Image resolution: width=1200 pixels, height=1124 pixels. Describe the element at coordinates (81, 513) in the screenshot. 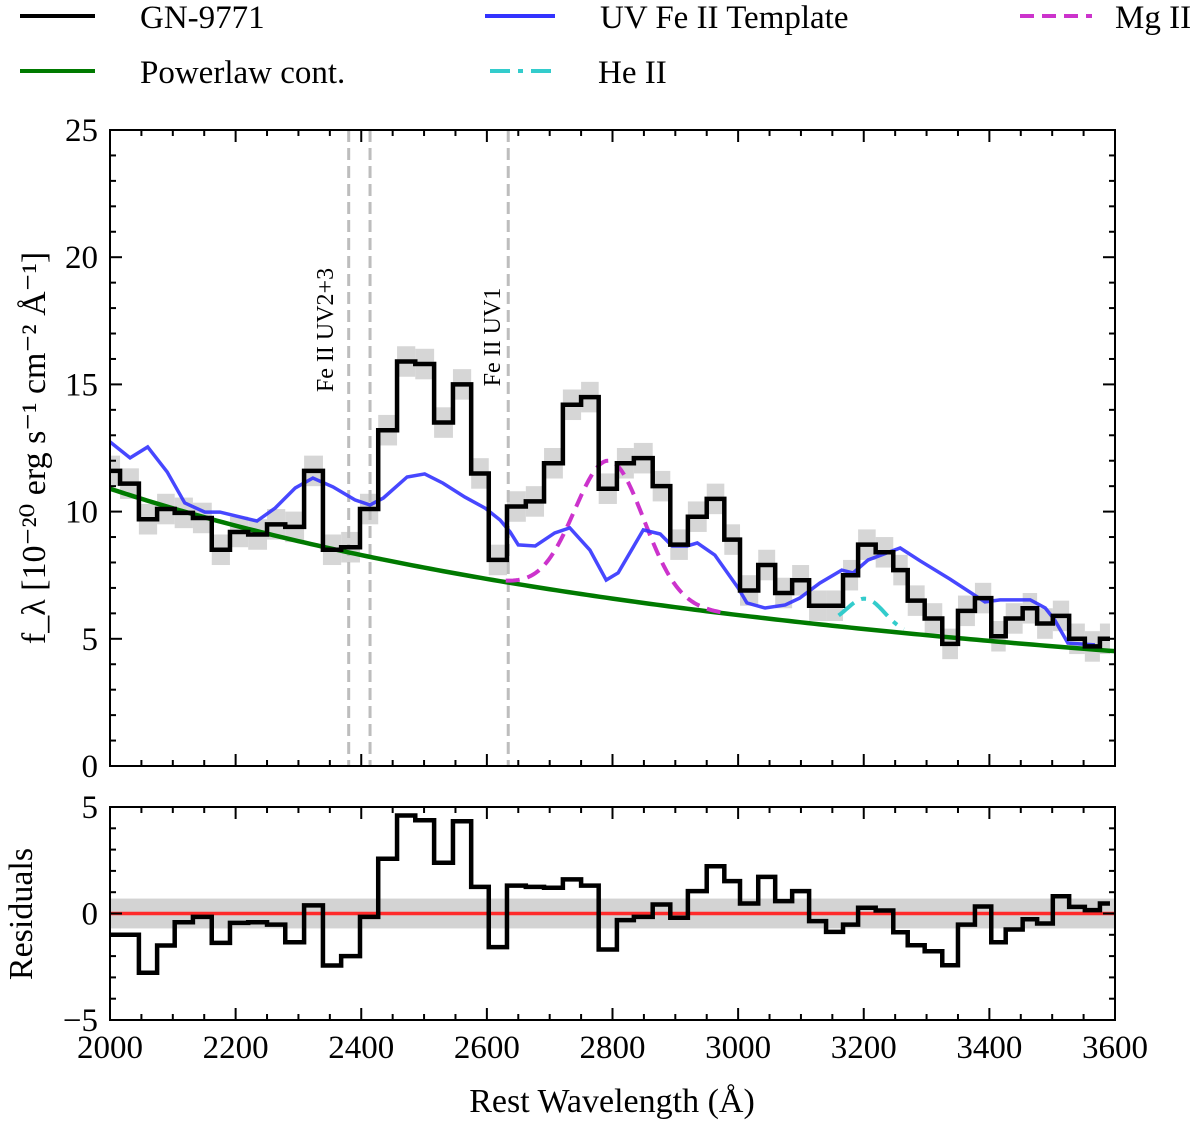

I see `y-tick-label: 10` at that location.